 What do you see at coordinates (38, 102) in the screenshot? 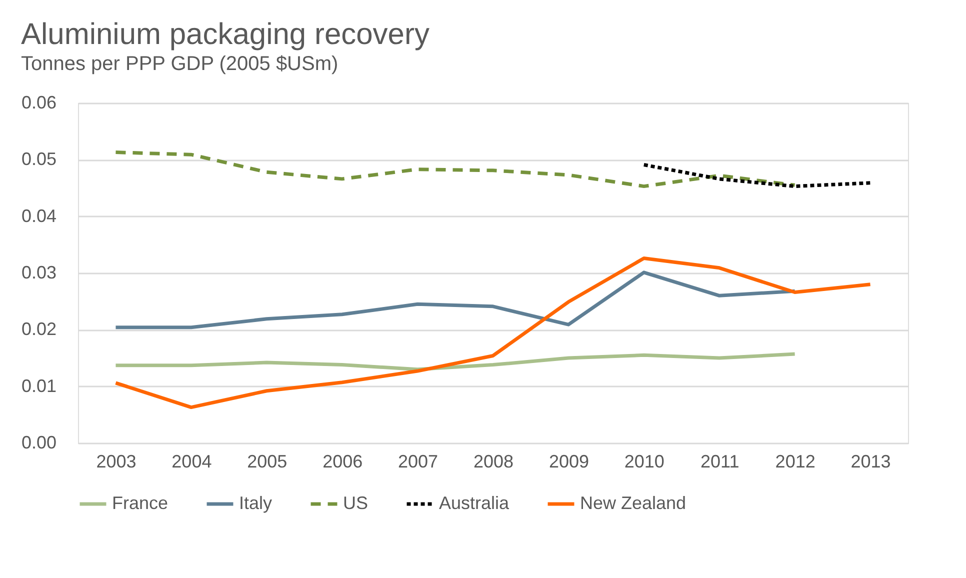
I see `y-tick-label: 0.06` at bounding box center [38, 102].